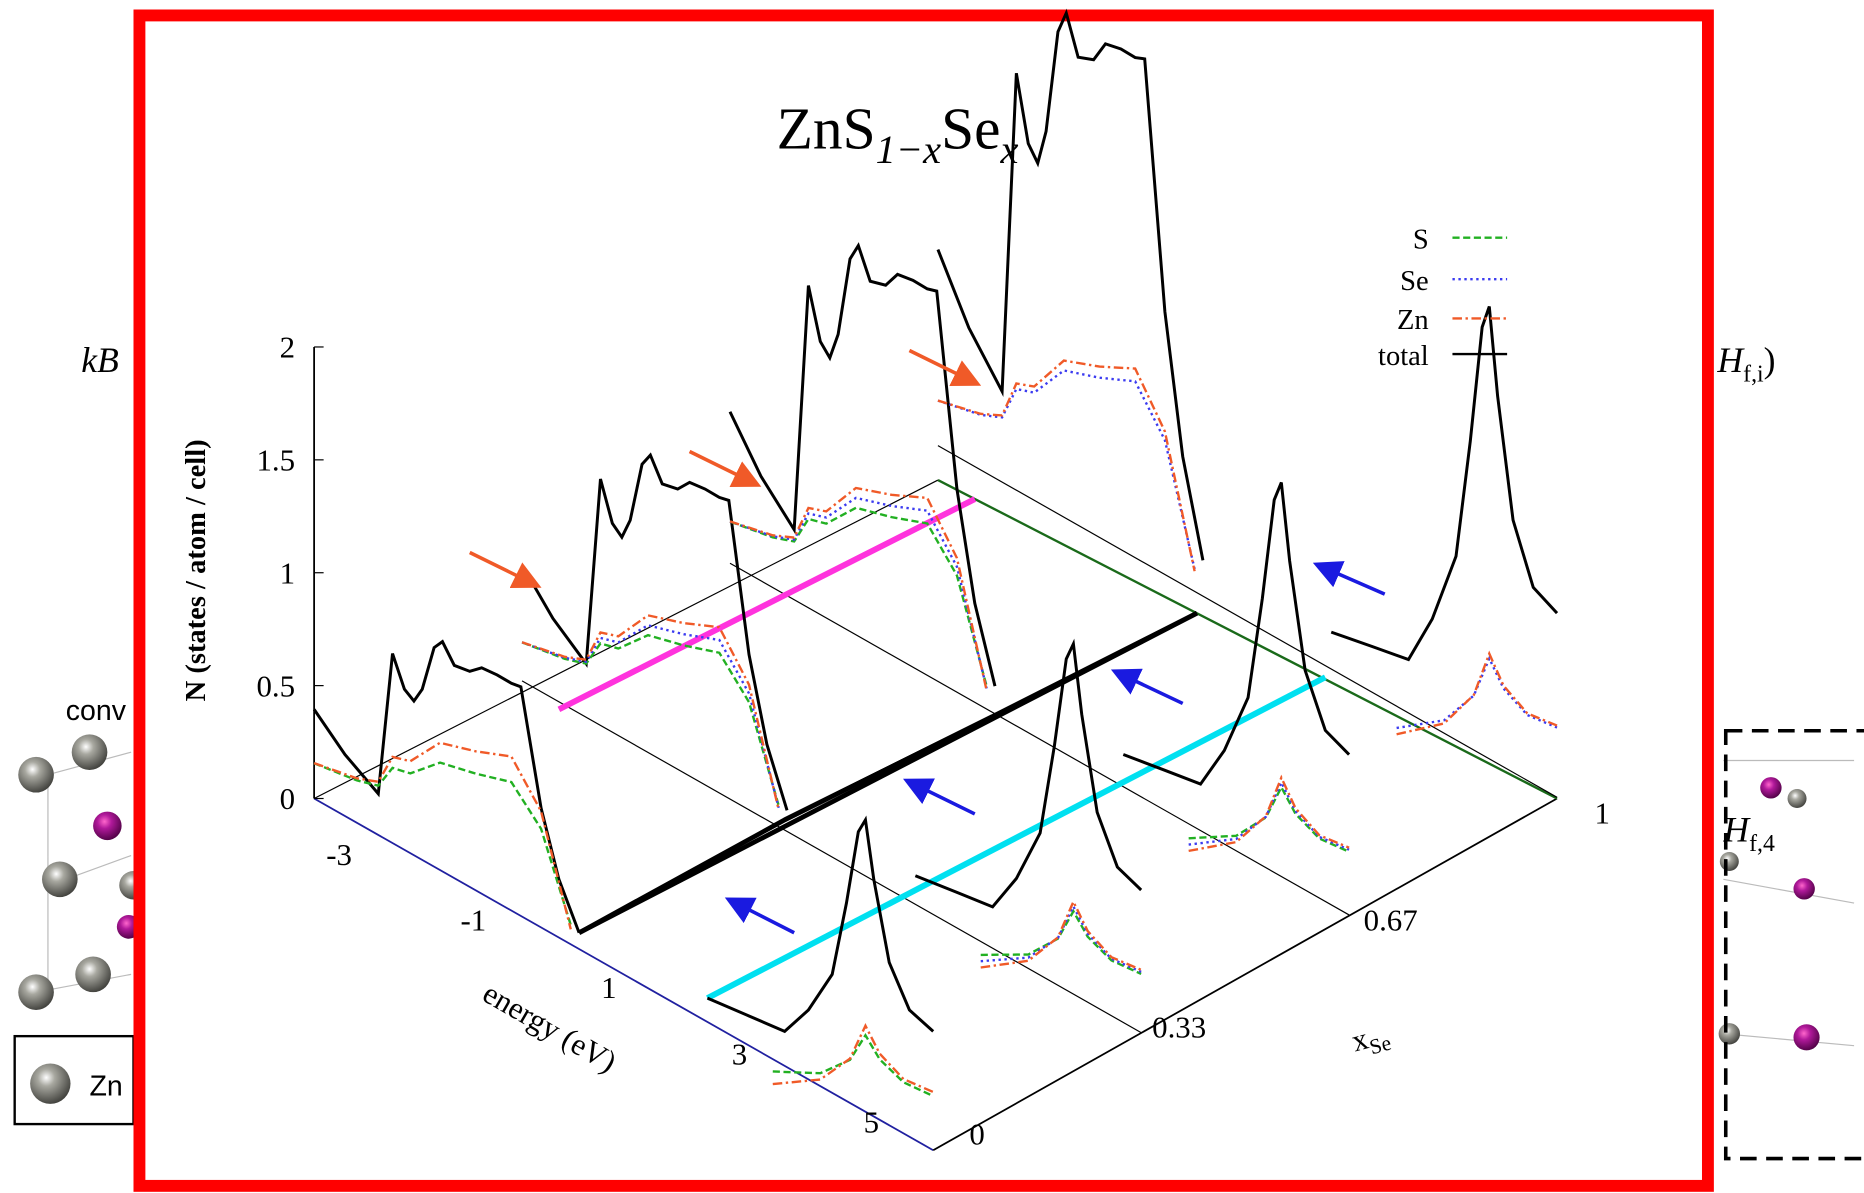 The image size is (1864, 1193). Describe the element at coordinates (1414, 281) in the screenshot. I see `legend-label: Se` at that location.